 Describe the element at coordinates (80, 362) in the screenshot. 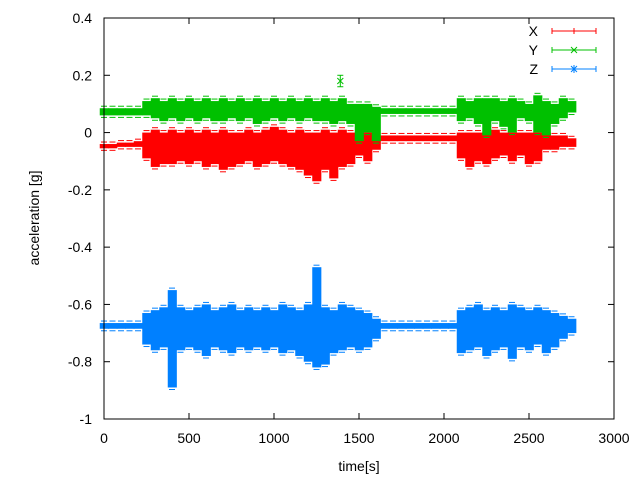

I see `y-tick-label: -0.8` at that location.